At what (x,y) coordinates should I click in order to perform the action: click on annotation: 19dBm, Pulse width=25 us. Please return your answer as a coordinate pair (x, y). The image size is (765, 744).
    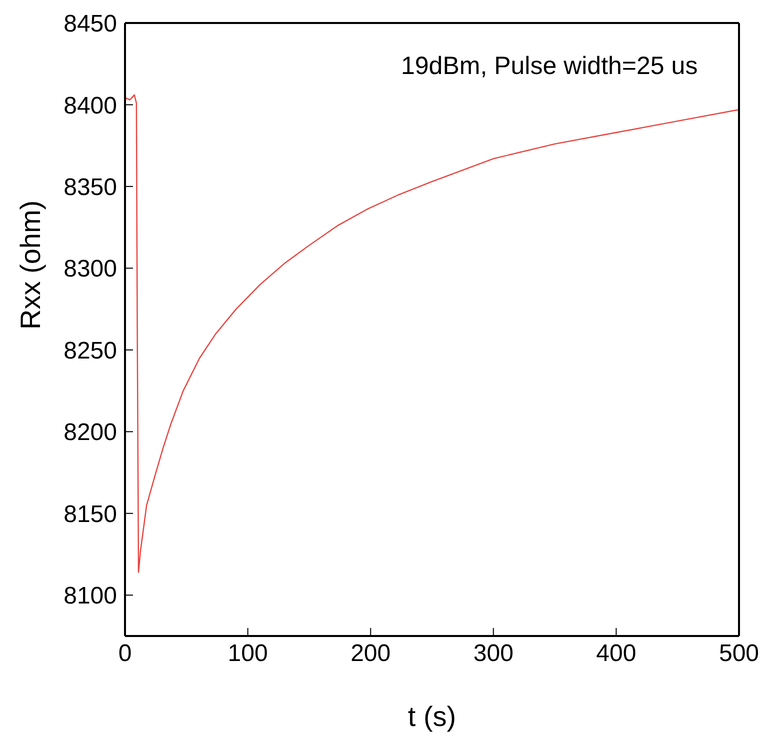
    Looking at the image, I should click on (549, 66).